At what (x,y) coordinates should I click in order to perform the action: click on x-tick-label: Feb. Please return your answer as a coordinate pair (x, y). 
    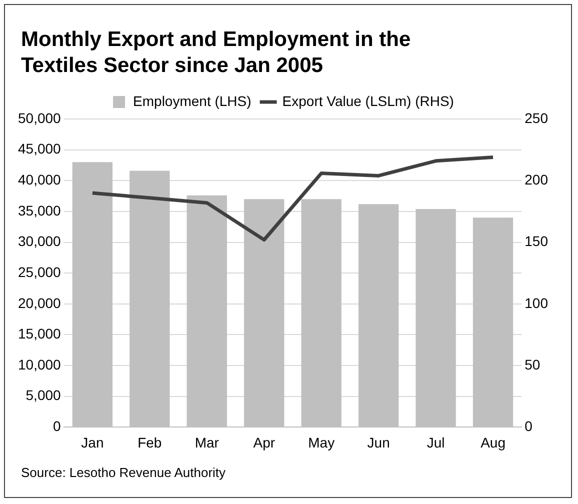
    Looking at the image, I should click on (150, 442).